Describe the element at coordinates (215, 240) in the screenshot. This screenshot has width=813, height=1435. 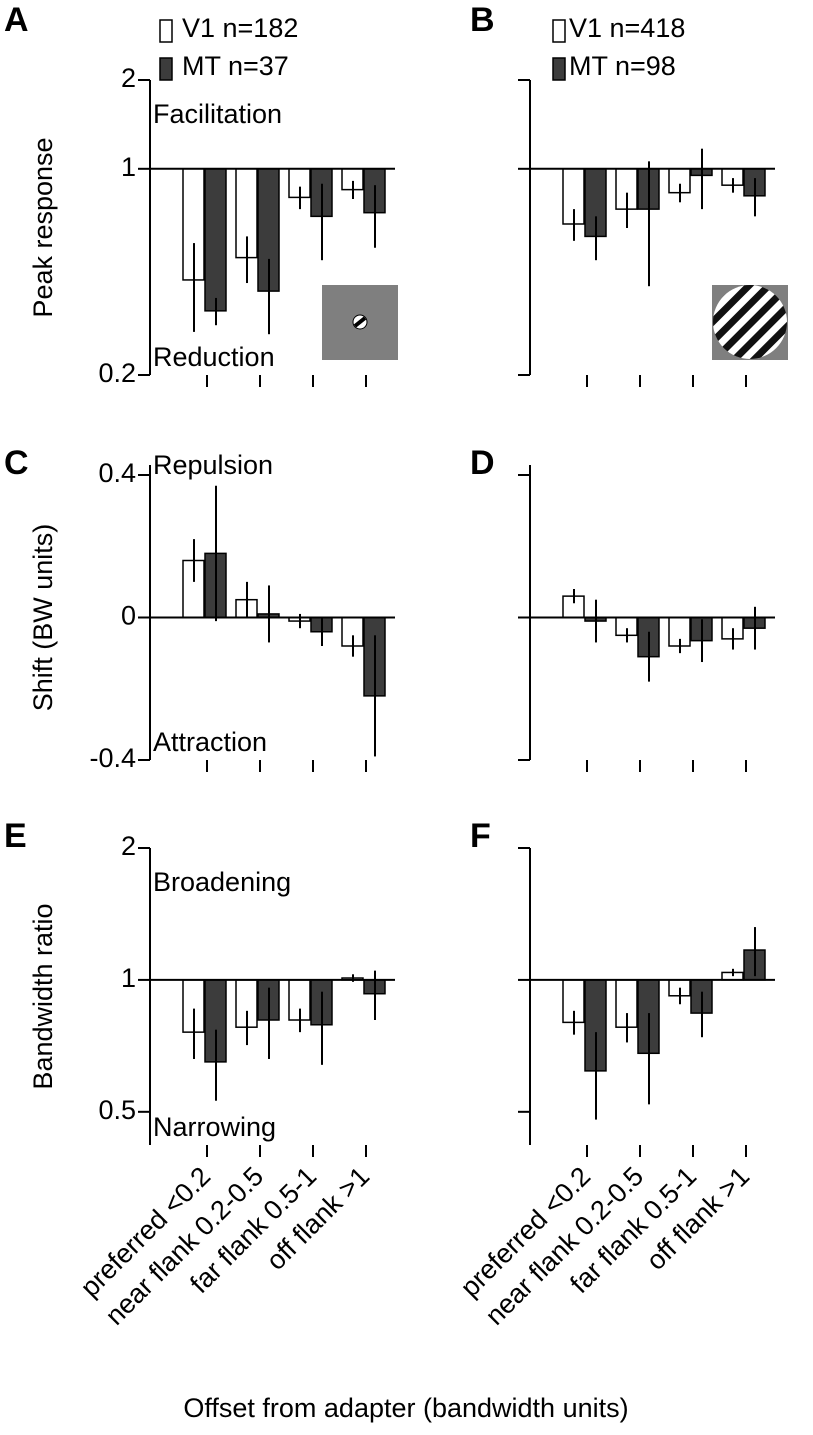
I see `bar` at that location.